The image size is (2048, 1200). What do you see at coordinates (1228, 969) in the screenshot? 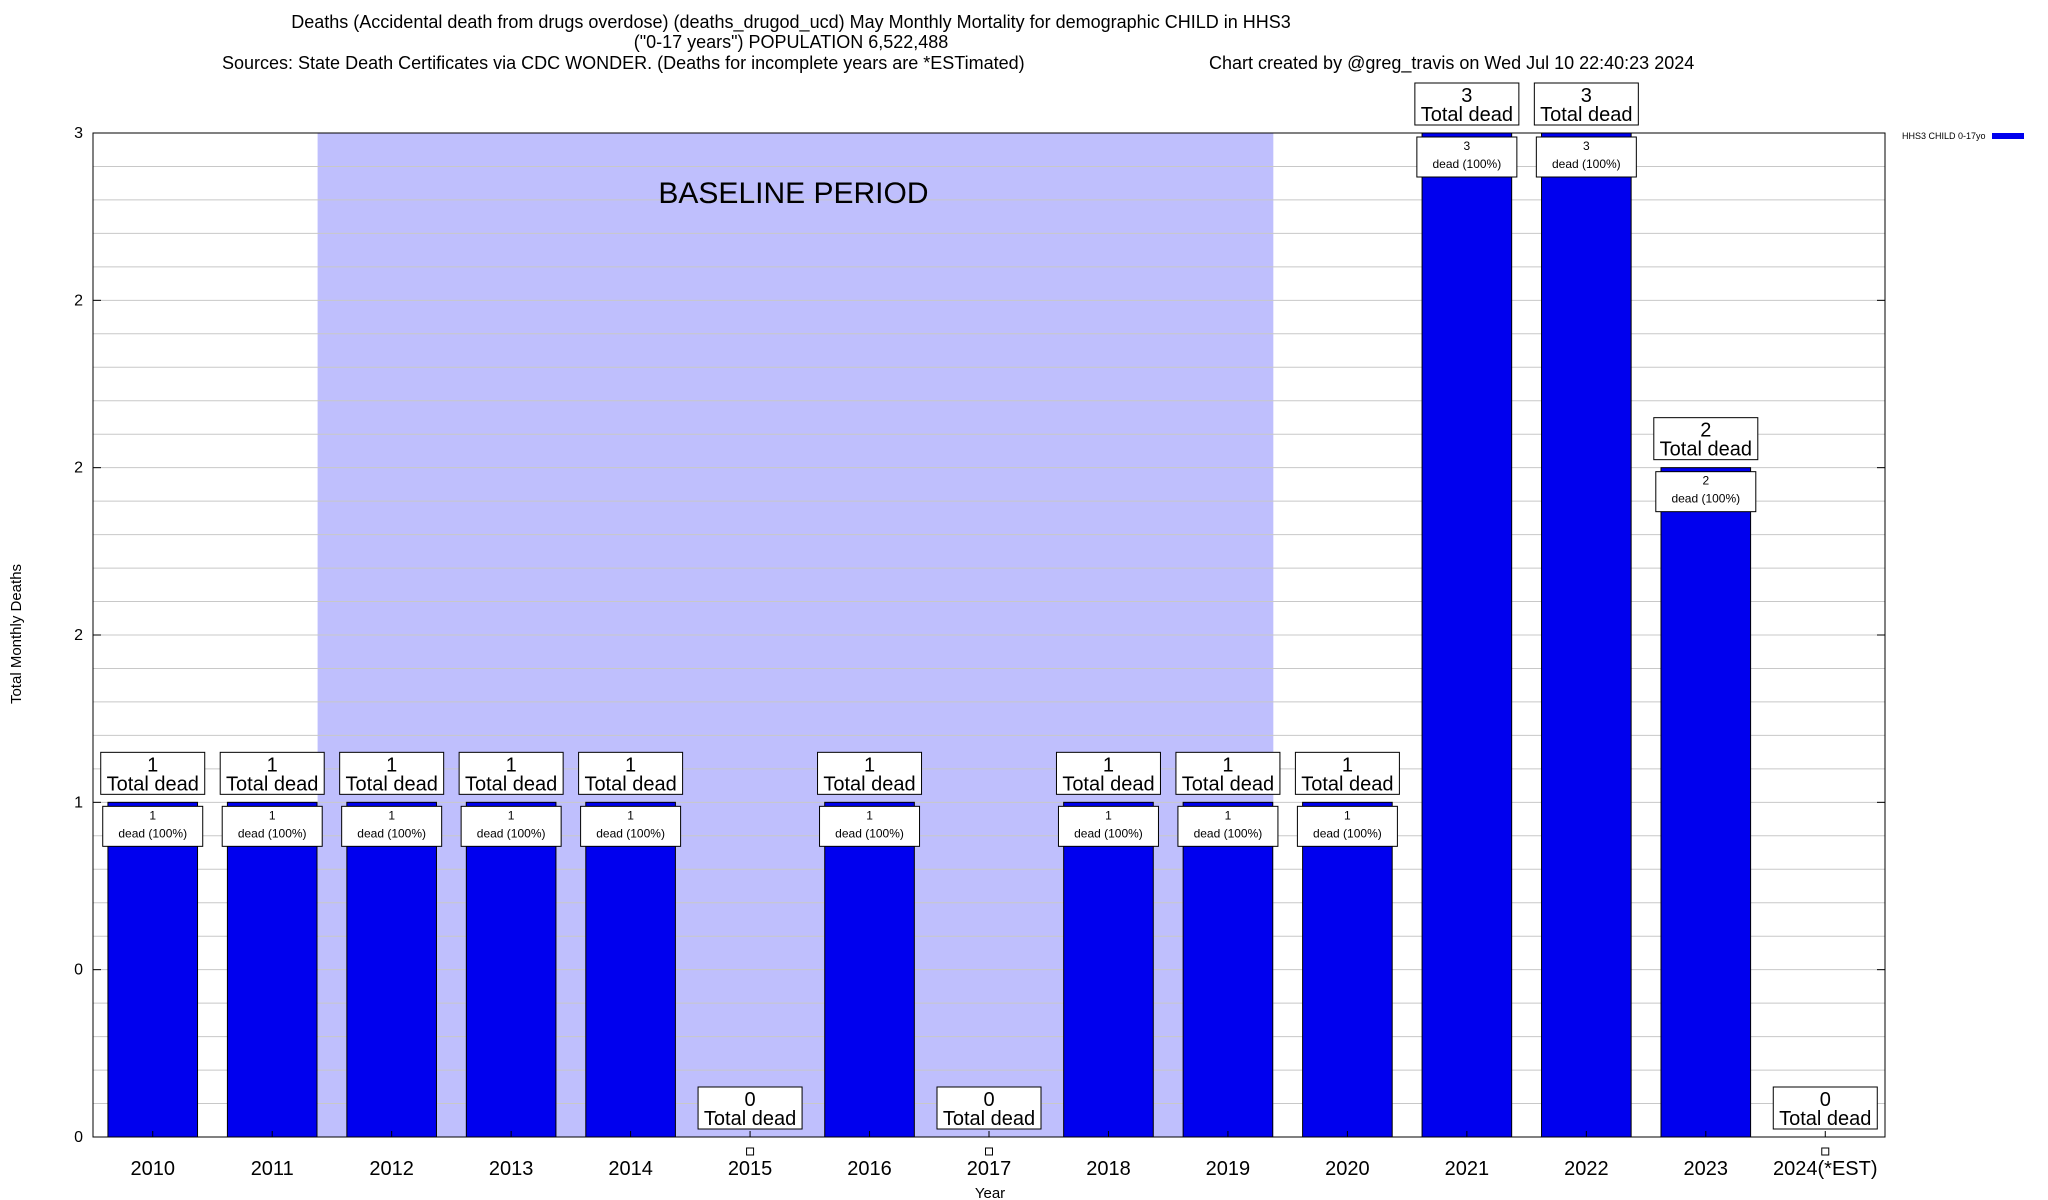
I see `bar-2019` at bounding box center [1228, 969].